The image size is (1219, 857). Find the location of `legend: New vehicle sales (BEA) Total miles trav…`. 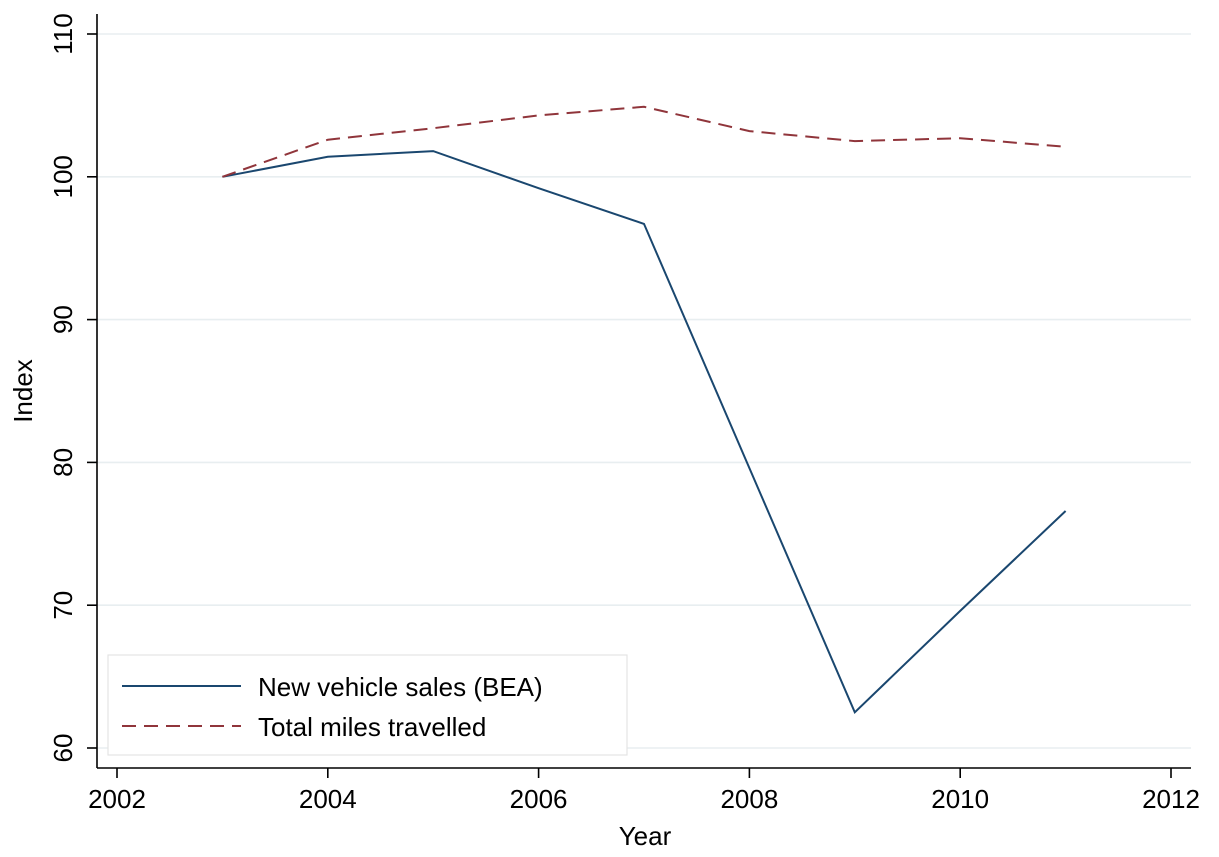

legend: New vehicle sales (BEA) Total miles trav… is located at coordinates (367, 705).